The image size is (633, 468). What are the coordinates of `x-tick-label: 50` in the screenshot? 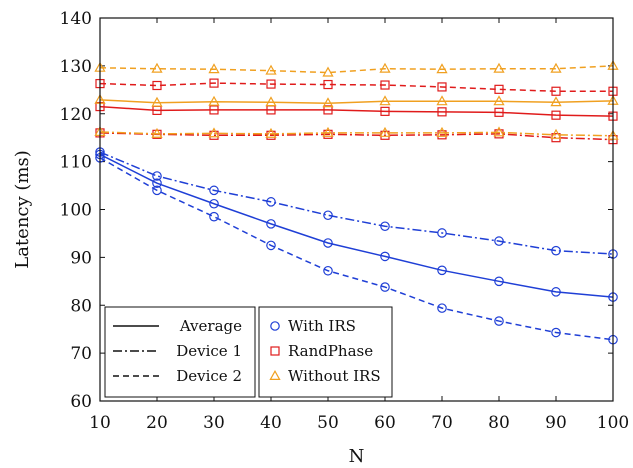 It's located at (328, 423).